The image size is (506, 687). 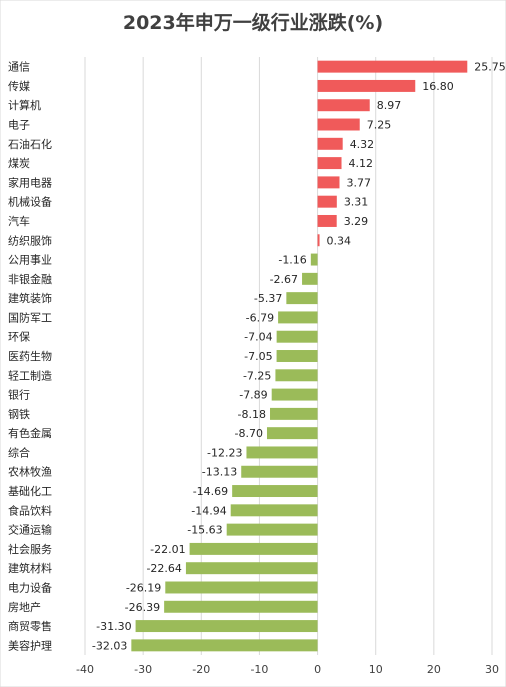 I want to click on category-label: 纺织服饰, so click(x=30, y=240).